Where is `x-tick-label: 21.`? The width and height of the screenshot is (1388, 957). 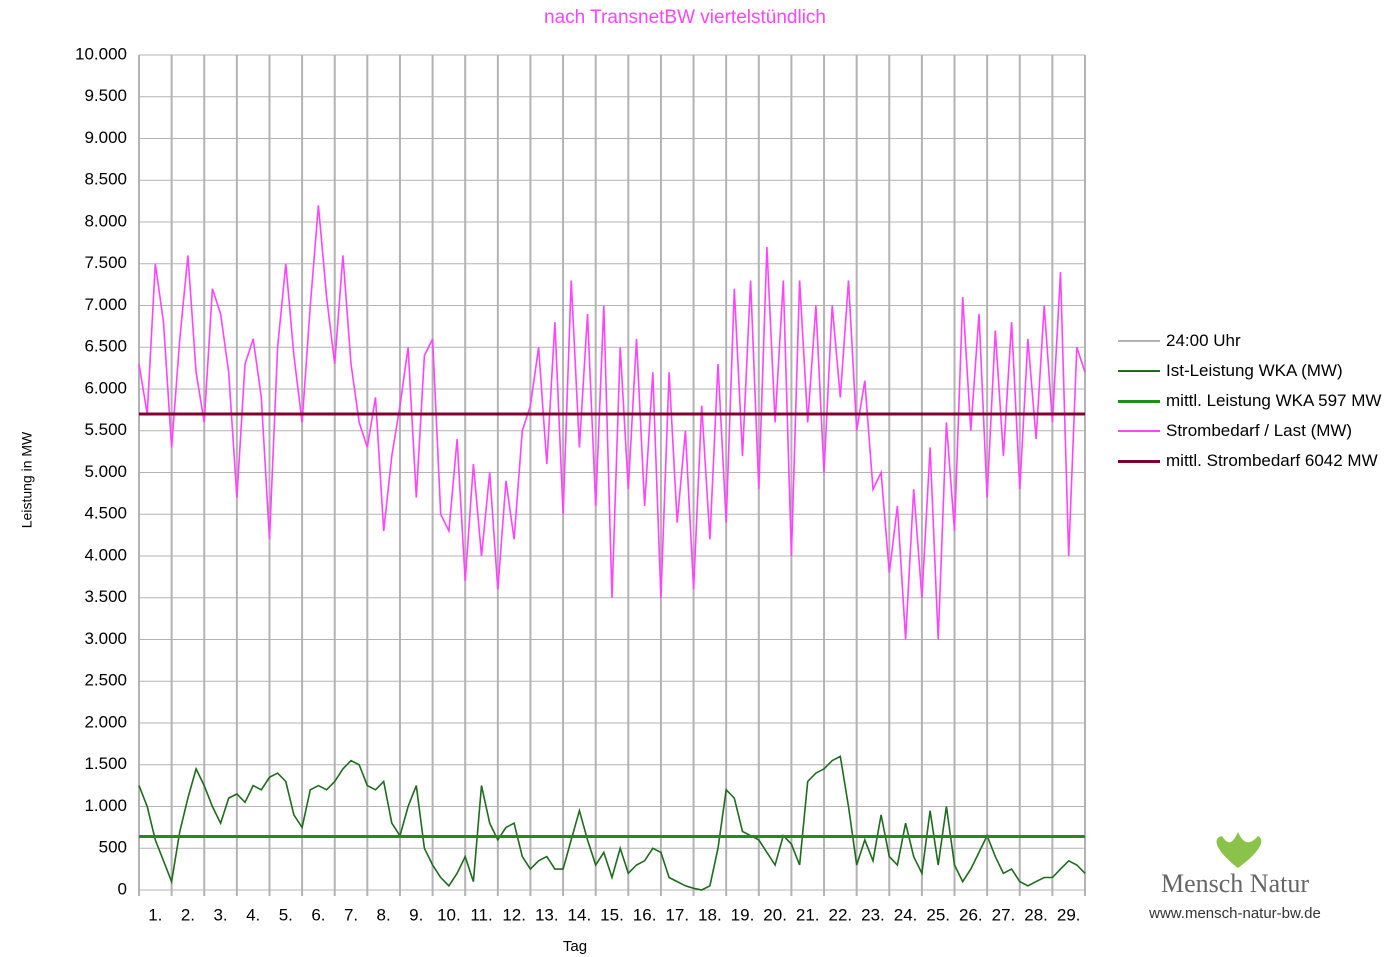
x-tick-label: 21. is located at coordinates (808, 914).